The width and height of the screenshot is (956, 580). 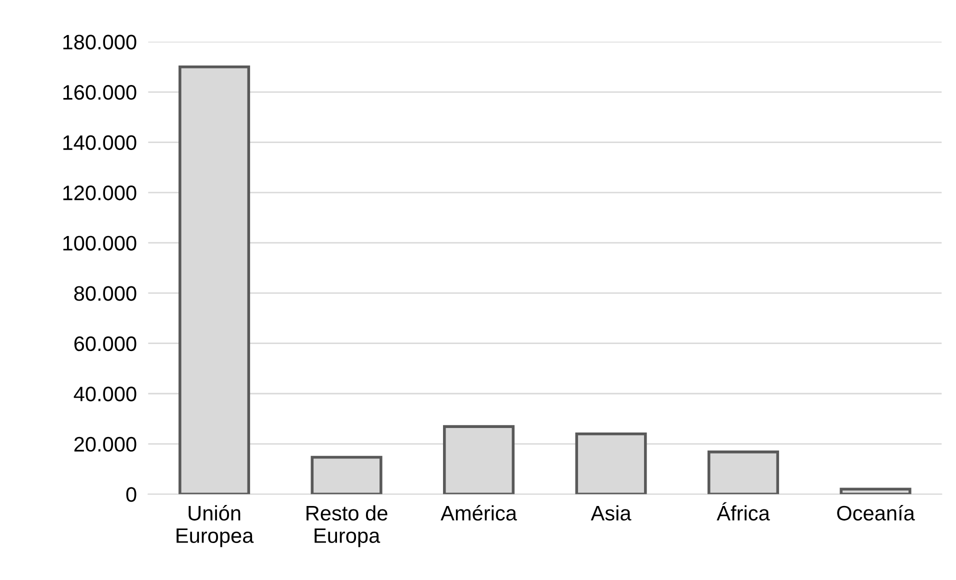 I want to click on y-tick-label: 80.000, so click(x=105, y=293).